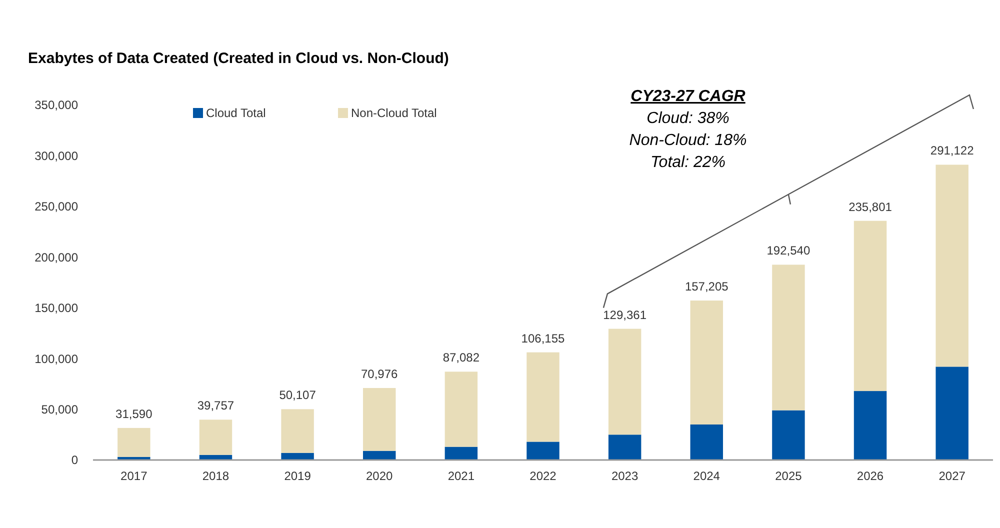 This screenshot has width=1000, height=528. Describe the element at coordinates (236, 113) in the screenshot. I see `legend-label: Cloud Total` at that location.